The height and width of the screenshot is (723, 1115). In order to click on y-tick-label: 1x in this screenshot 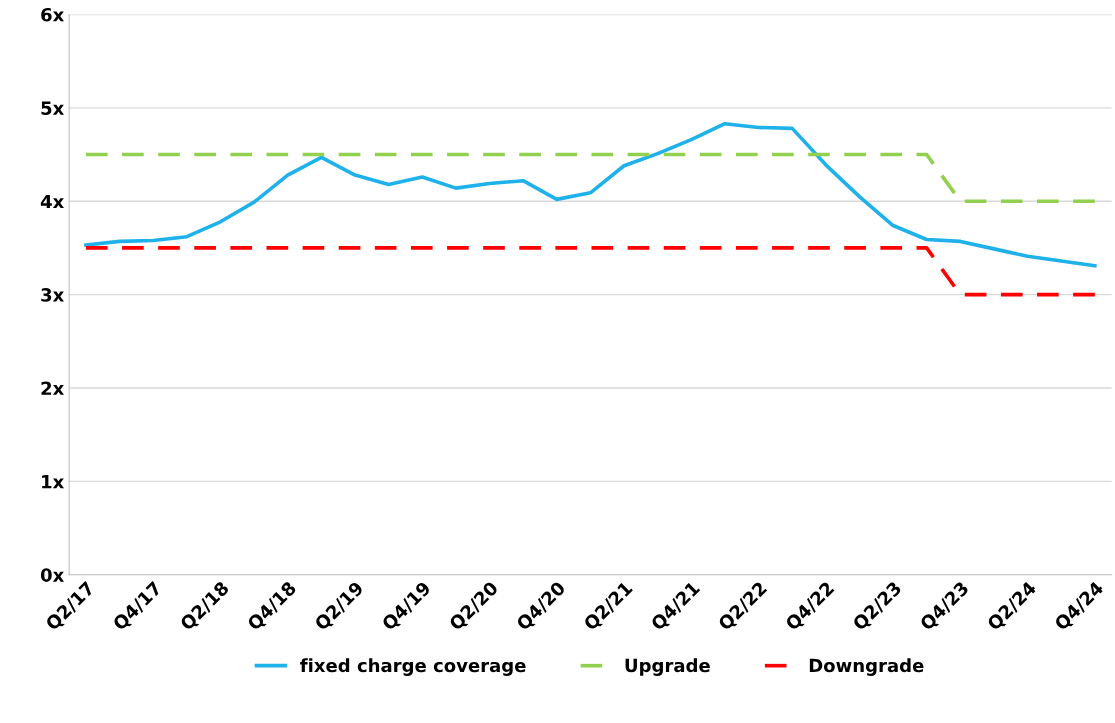, I will do `click(53, 482)`.